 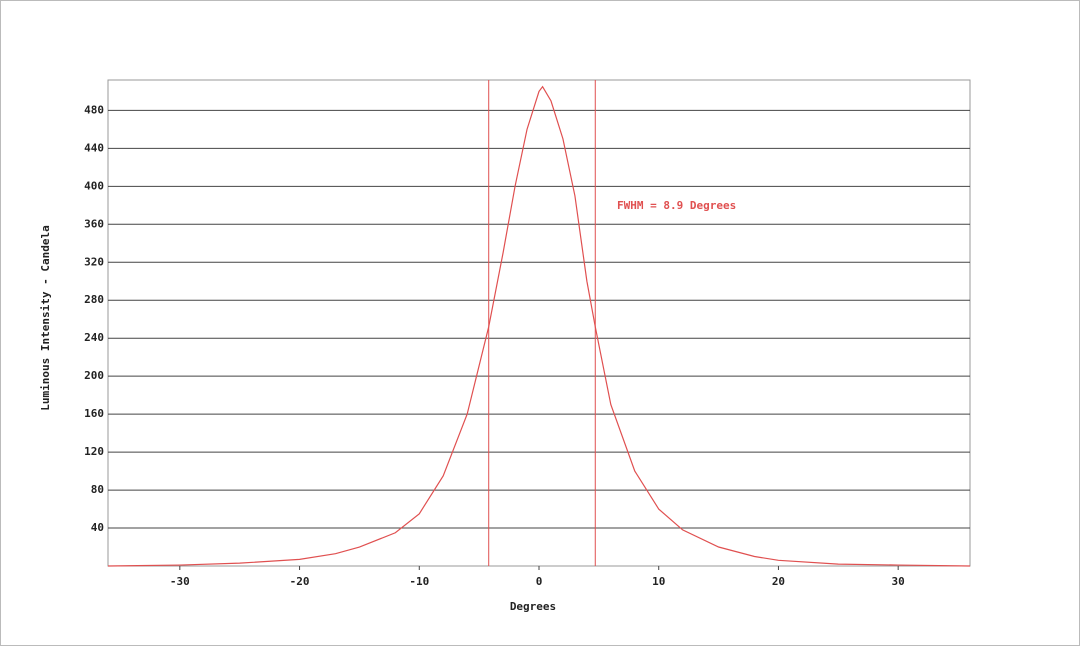 I want to click on y-tick-label: 120, so click(x=94, y=451).